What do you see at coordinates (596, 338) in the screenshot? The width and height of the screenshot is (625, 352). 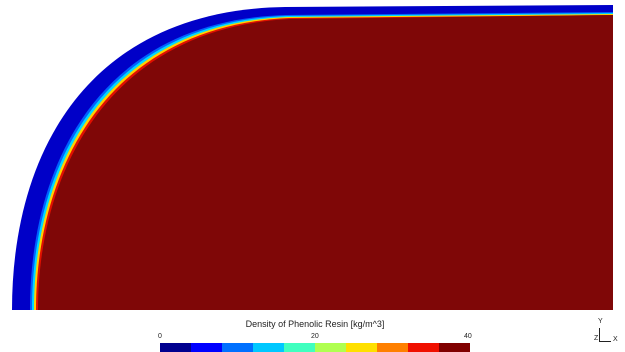 I see `axis-z-label: Z` at bounding box center [596, 338].